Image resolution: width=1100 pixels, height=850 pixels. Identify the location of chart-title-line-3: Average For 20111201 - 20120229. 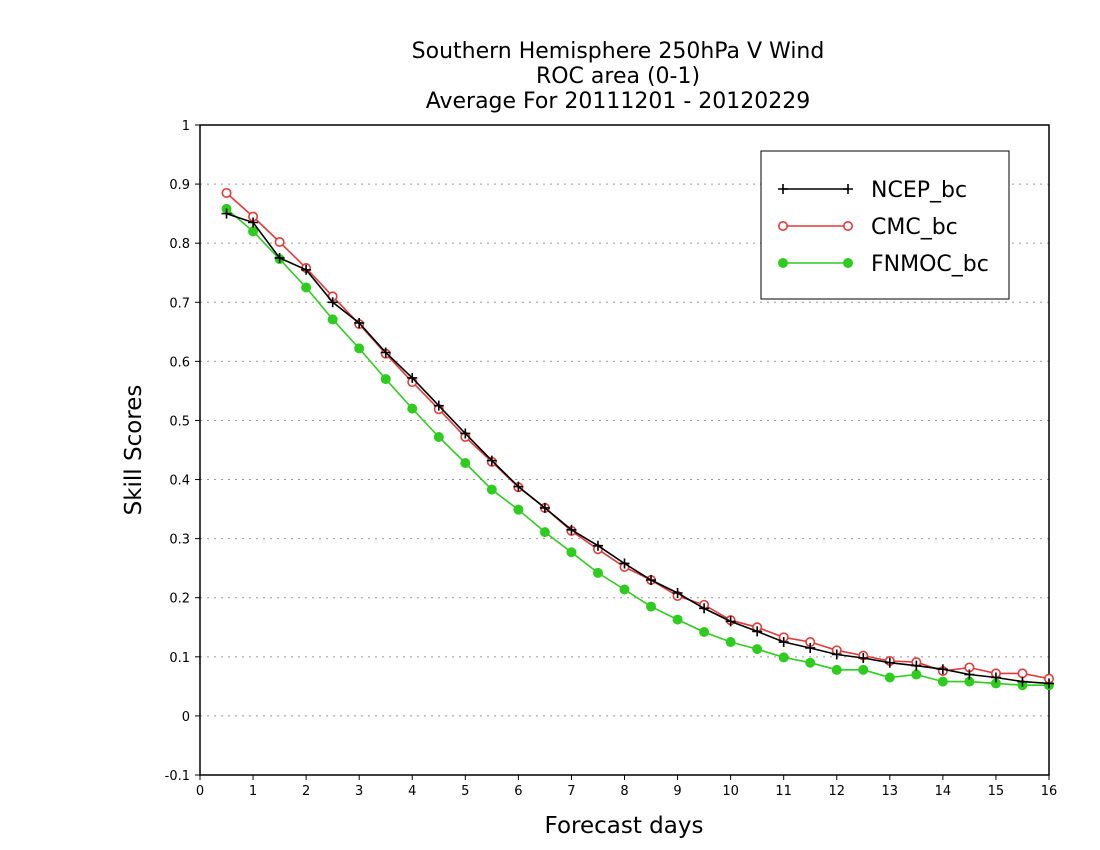
(618, 101).